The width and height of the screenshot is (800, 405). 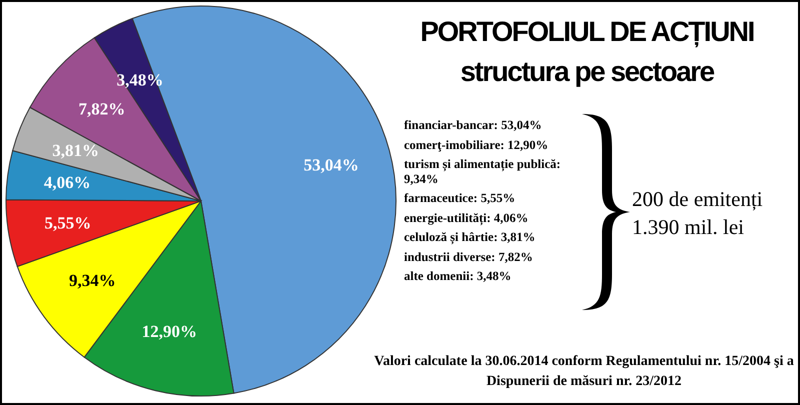 I want to click on text: 200 de emitenți, so click(x=697, y=199).